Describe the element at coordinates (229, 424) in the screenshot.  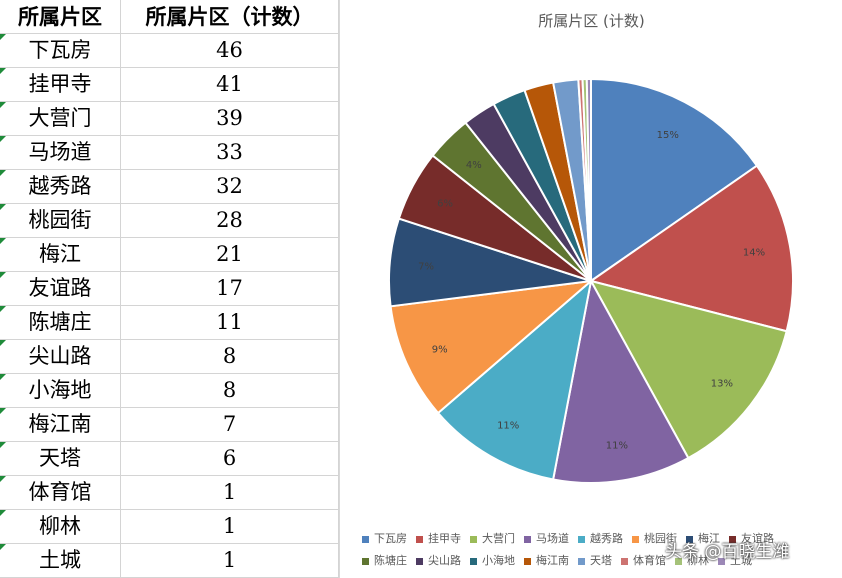
I see `cell-count: 7` at that location.